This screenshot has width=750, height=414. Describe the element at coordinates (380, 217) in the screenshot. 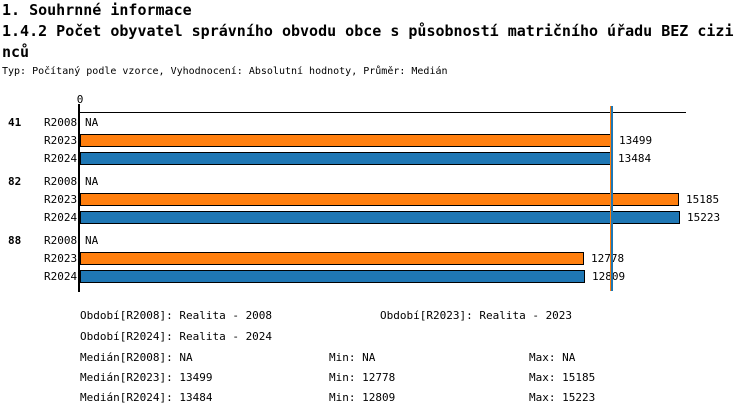

I see `bar-82-R2024` at that location.